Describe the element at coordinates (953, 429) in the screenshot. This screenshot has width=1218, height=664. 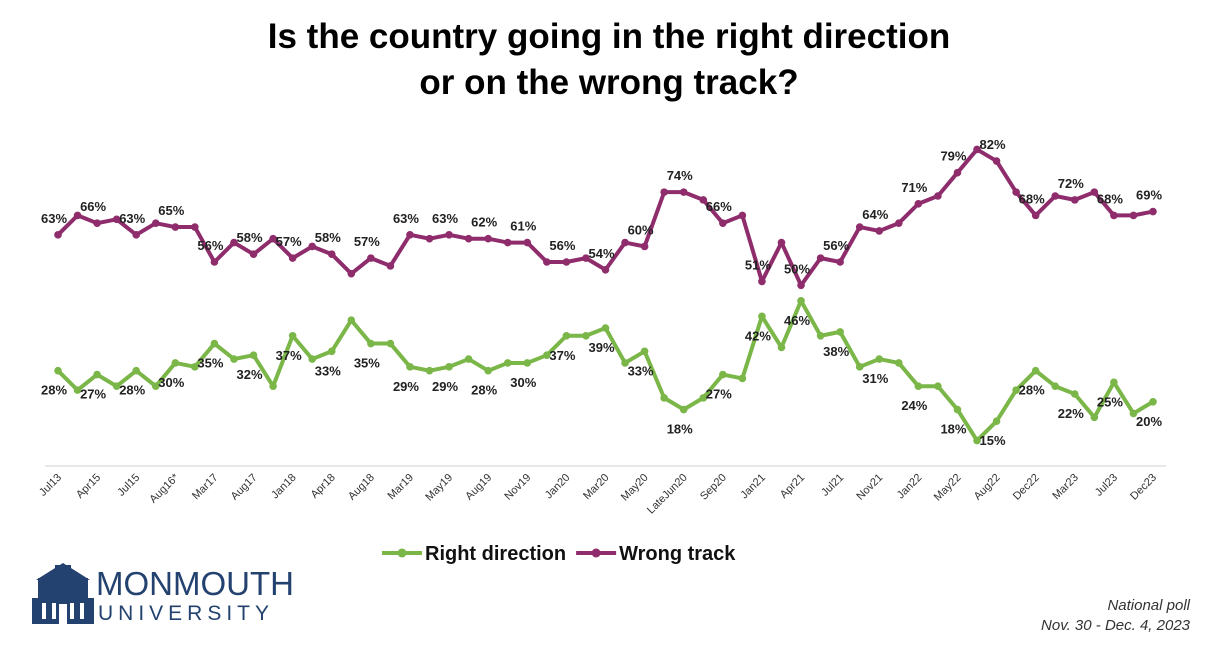
I see `data-label: 18%` at that location.